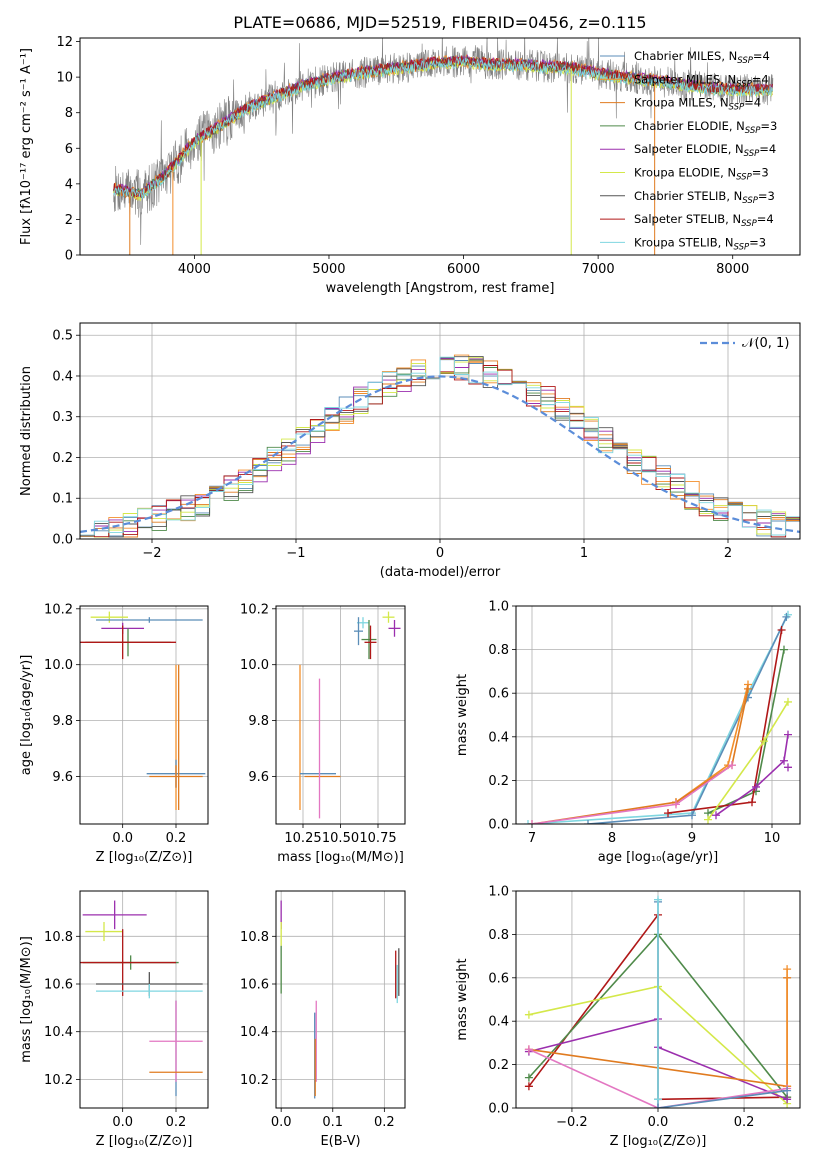 The image size is (819, 1170). What do you see at coordinates (302, 838) in the screenshot?
I see `x-tick-label: 10.25` at bounding box center [302, 838].